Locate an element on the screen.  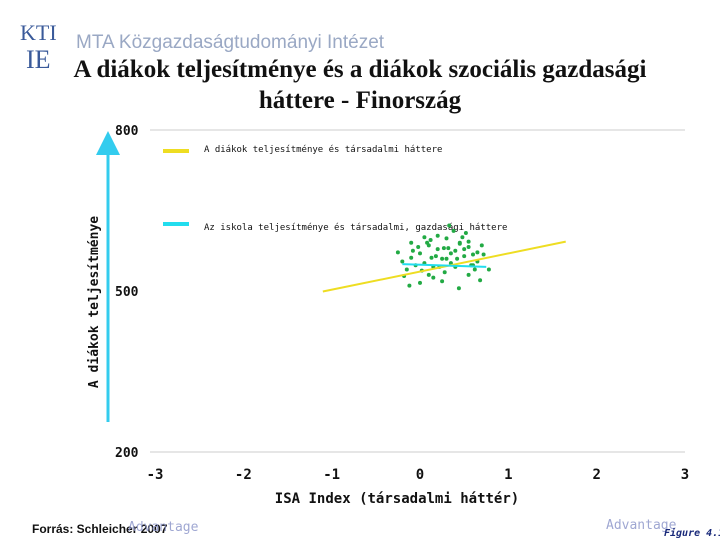
series-line-student is located at coordinates (444, 266).